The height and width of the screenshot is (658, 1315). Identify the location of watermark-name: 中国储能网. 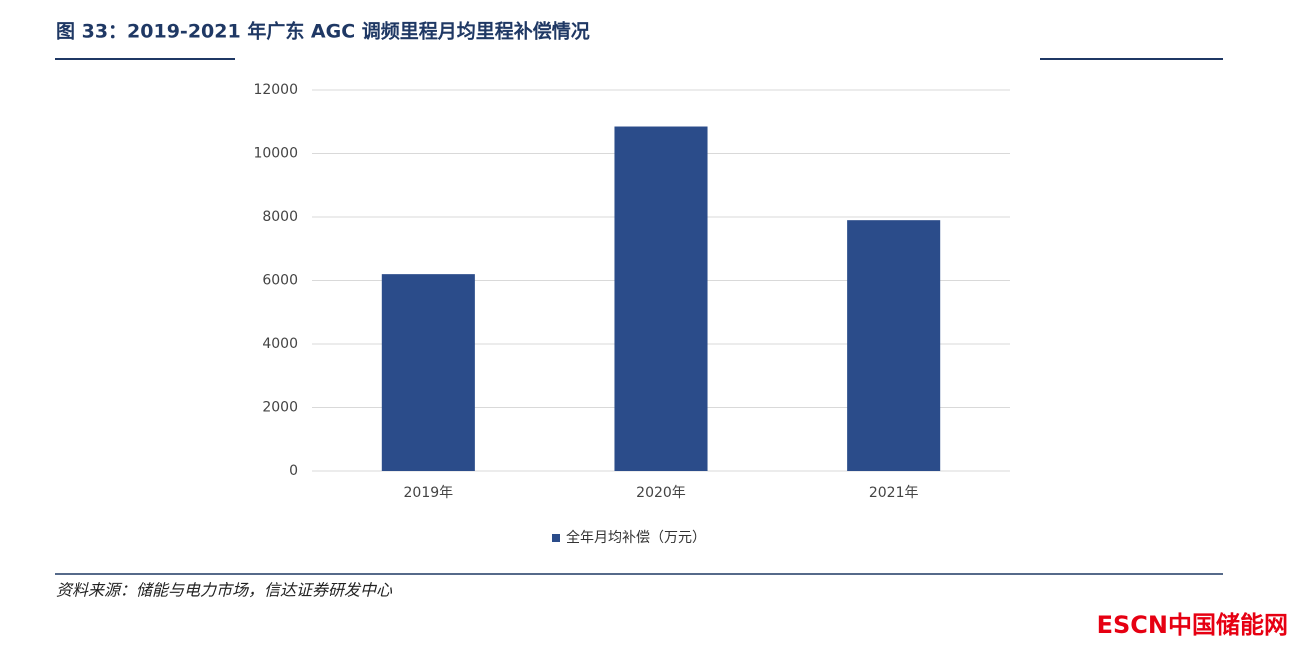
(1228, 625).